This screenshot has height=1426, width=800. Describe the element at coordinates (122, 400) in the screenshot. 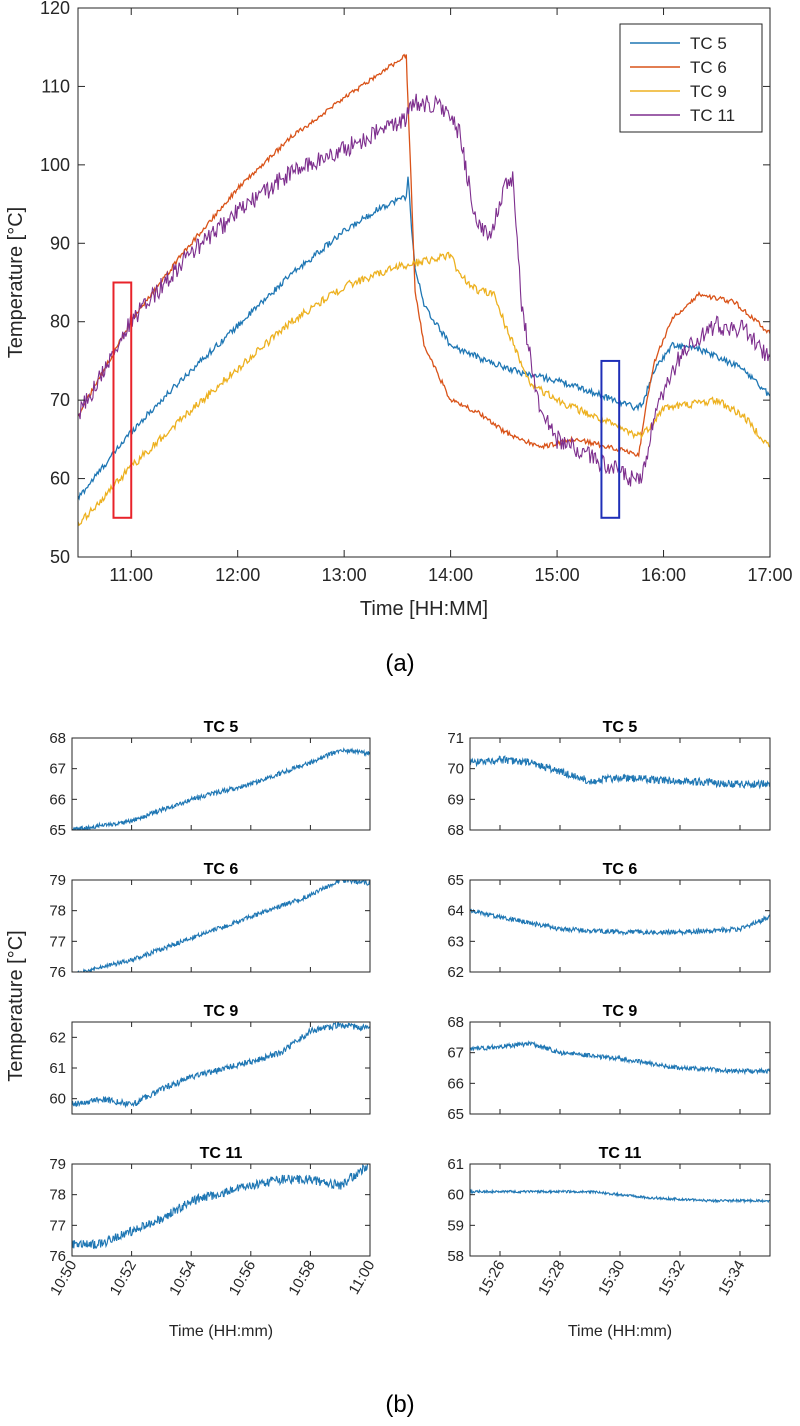

I see `highlight-box-red` at that location.